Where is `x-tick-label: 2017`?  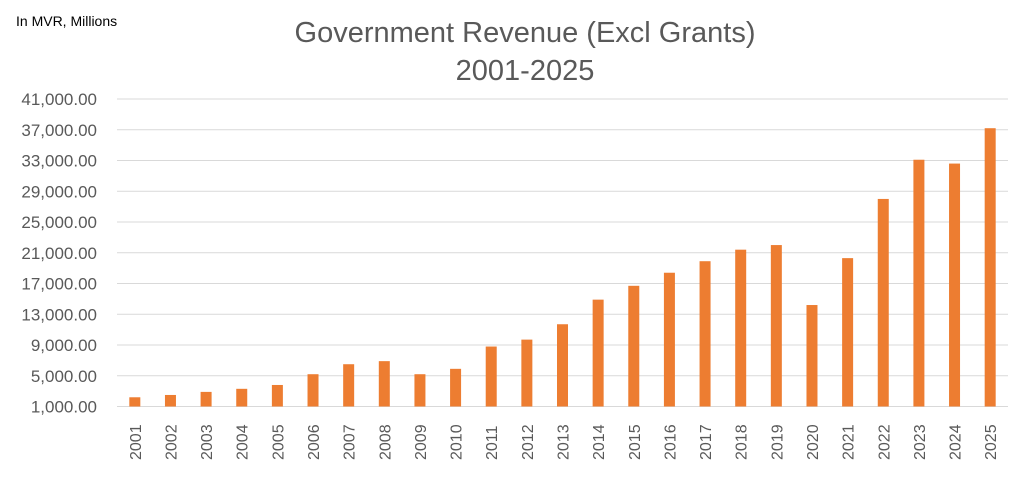 x-tick-label: 2017 is located at coordinates (706, 442).